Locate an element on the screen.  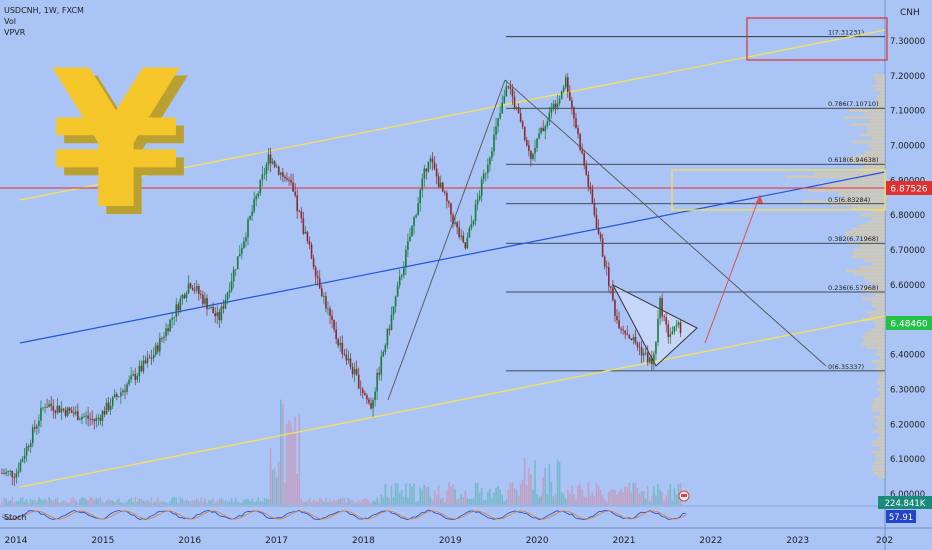
price-axis-panel is located at coordinates (908, 275).